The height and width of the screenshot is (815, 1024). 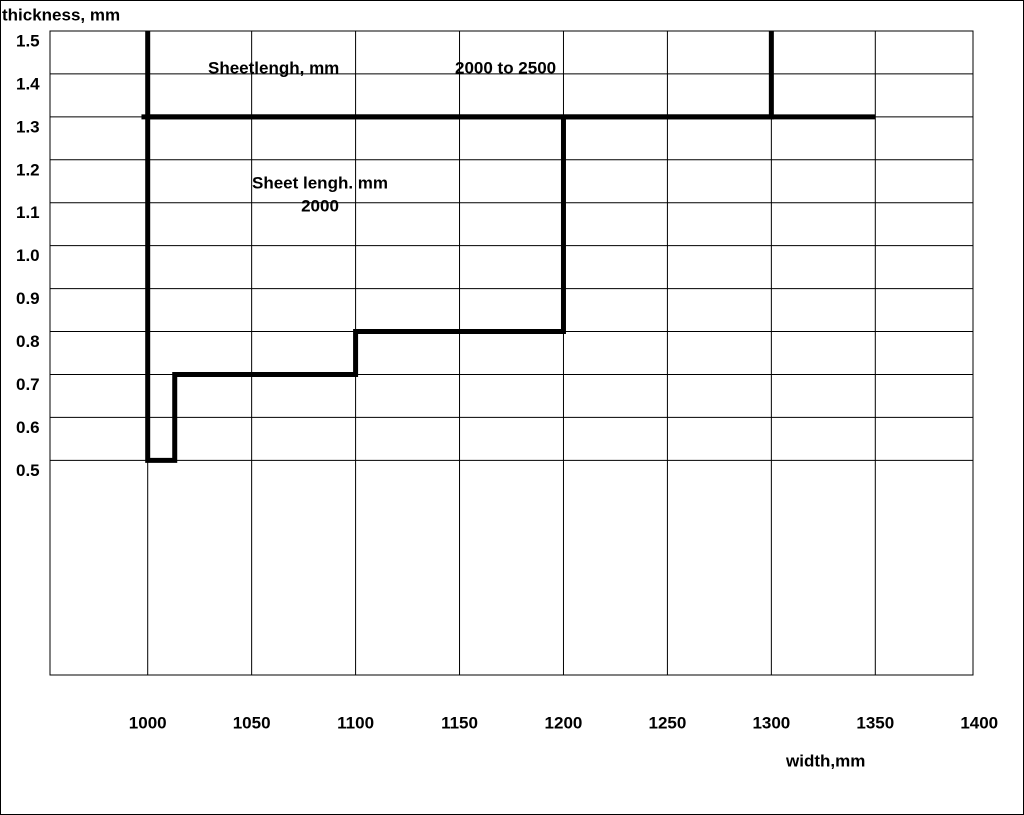 What do you see at coordinates (28, 384) in the screenshot?
I see `y-tick-label: 0.7` at bounding box center [28, 384].